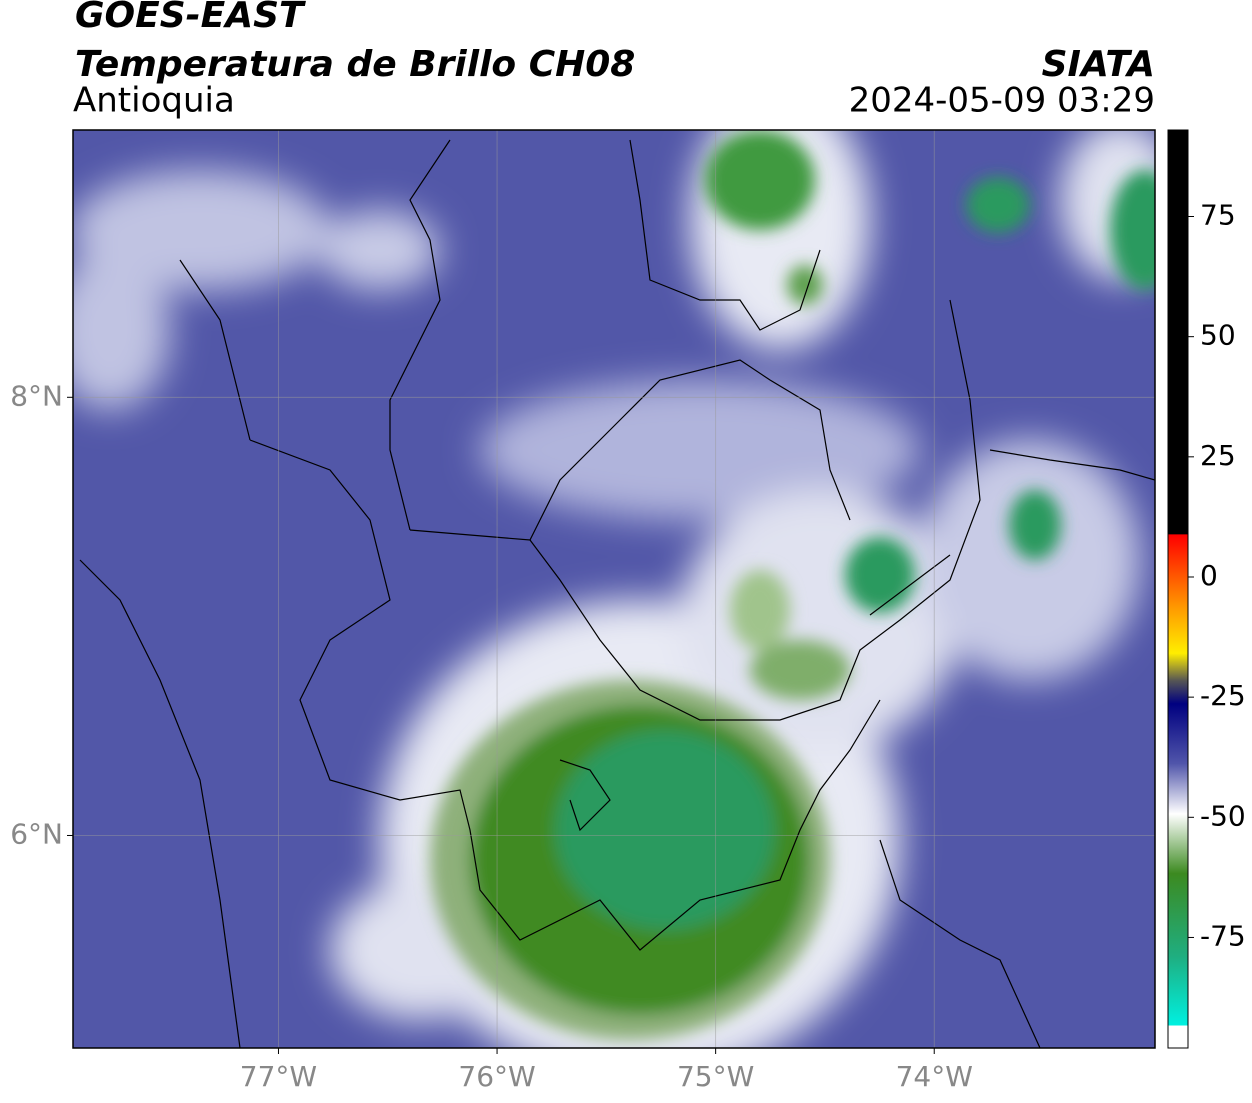  Describe the element at coordinates (1218, 455) in the screenshot. I see `colorbar-tick-label: 25` at that location.